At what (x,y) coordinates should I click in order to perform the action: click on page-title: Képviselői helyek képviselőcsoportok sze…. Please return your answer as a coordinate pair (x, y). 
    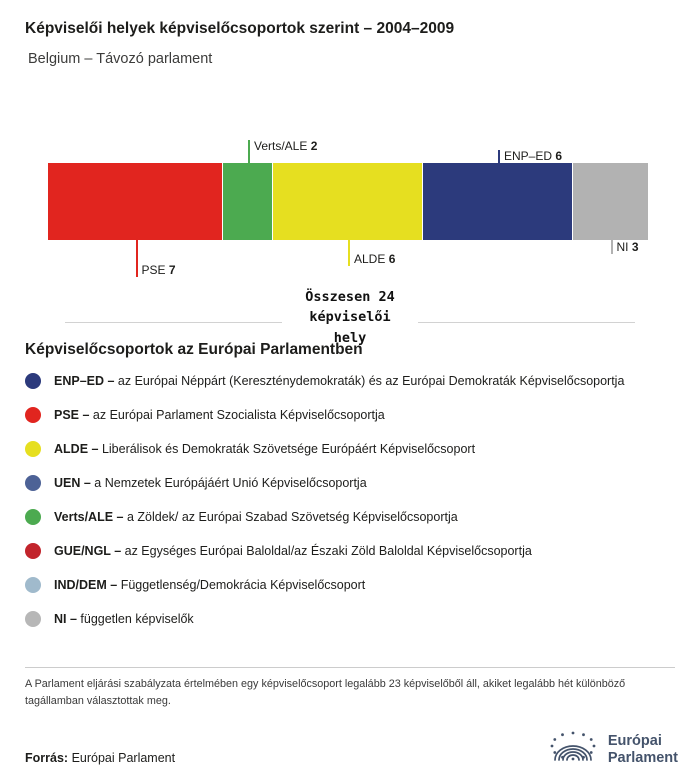
    Looking at the image, I should click on (240, 28).